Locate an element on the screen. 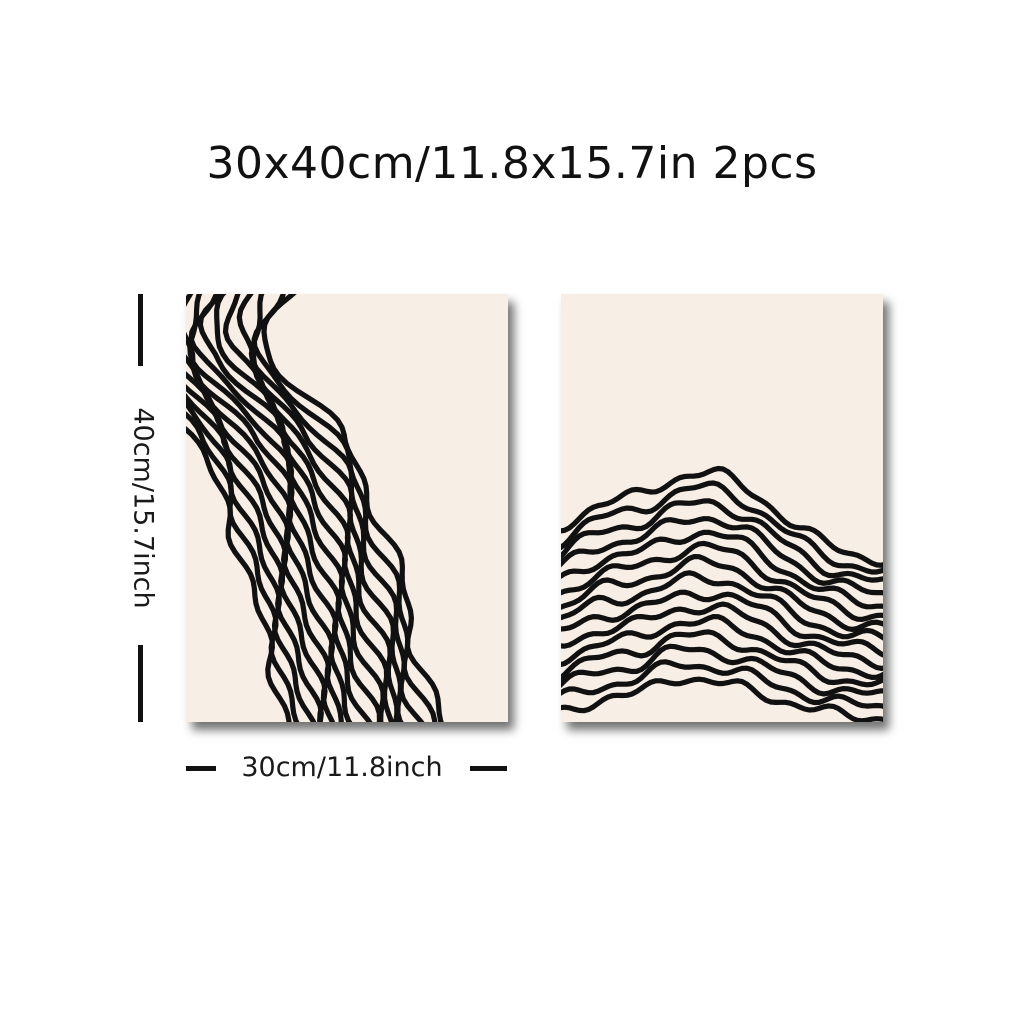 This screenshot has height=1024, width=1024. width-dimension-left-bar is located at coordinates (201, 768).